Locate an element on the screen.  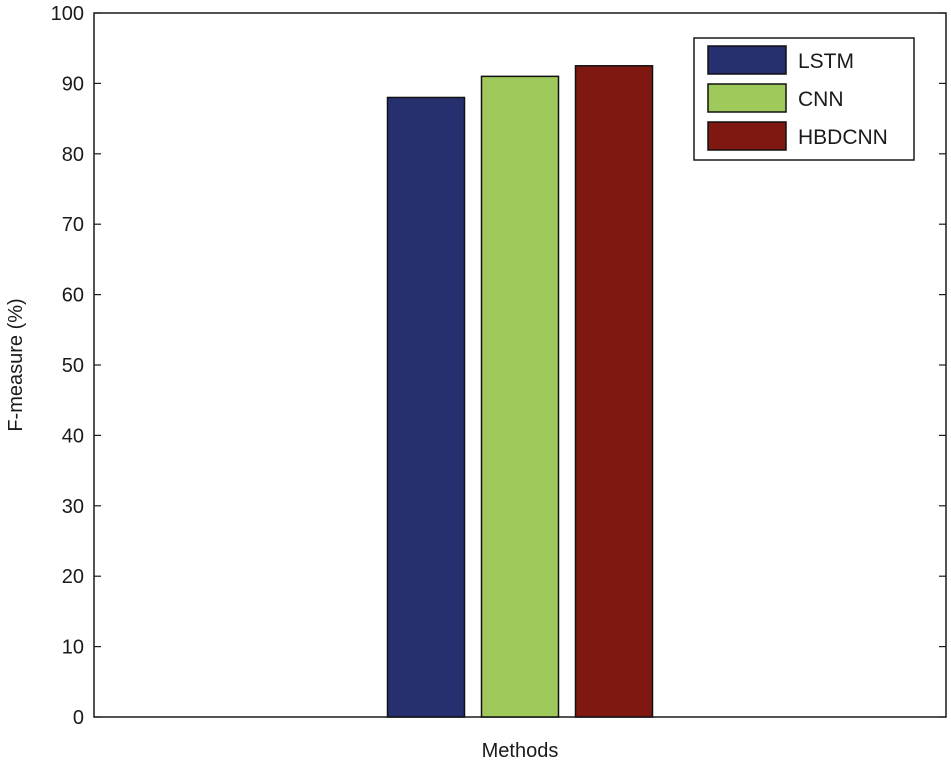
y-axis-label: F-measure (%) is located at coordinates (16, 364).